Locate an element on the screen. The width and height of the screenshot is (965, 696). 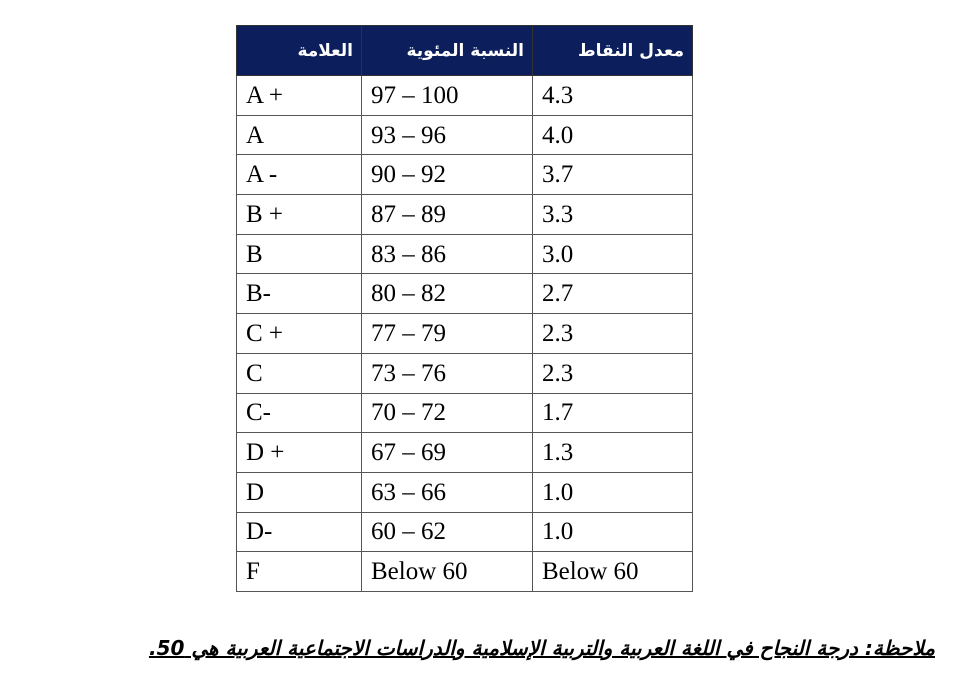
cell-percentage: 60 – 62 is located at coordinates (447, 532).